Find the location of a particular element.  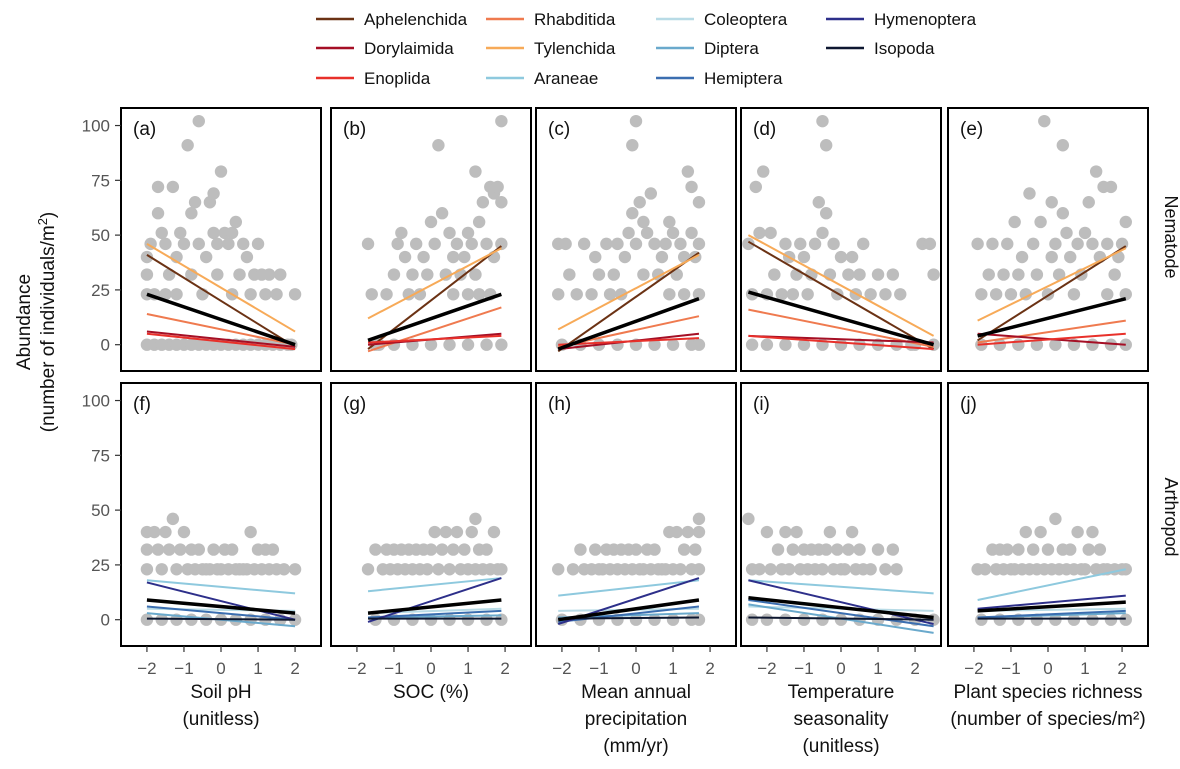

x-axis-title-1-line0: SOC (%) is located at coordinates (431, 692).